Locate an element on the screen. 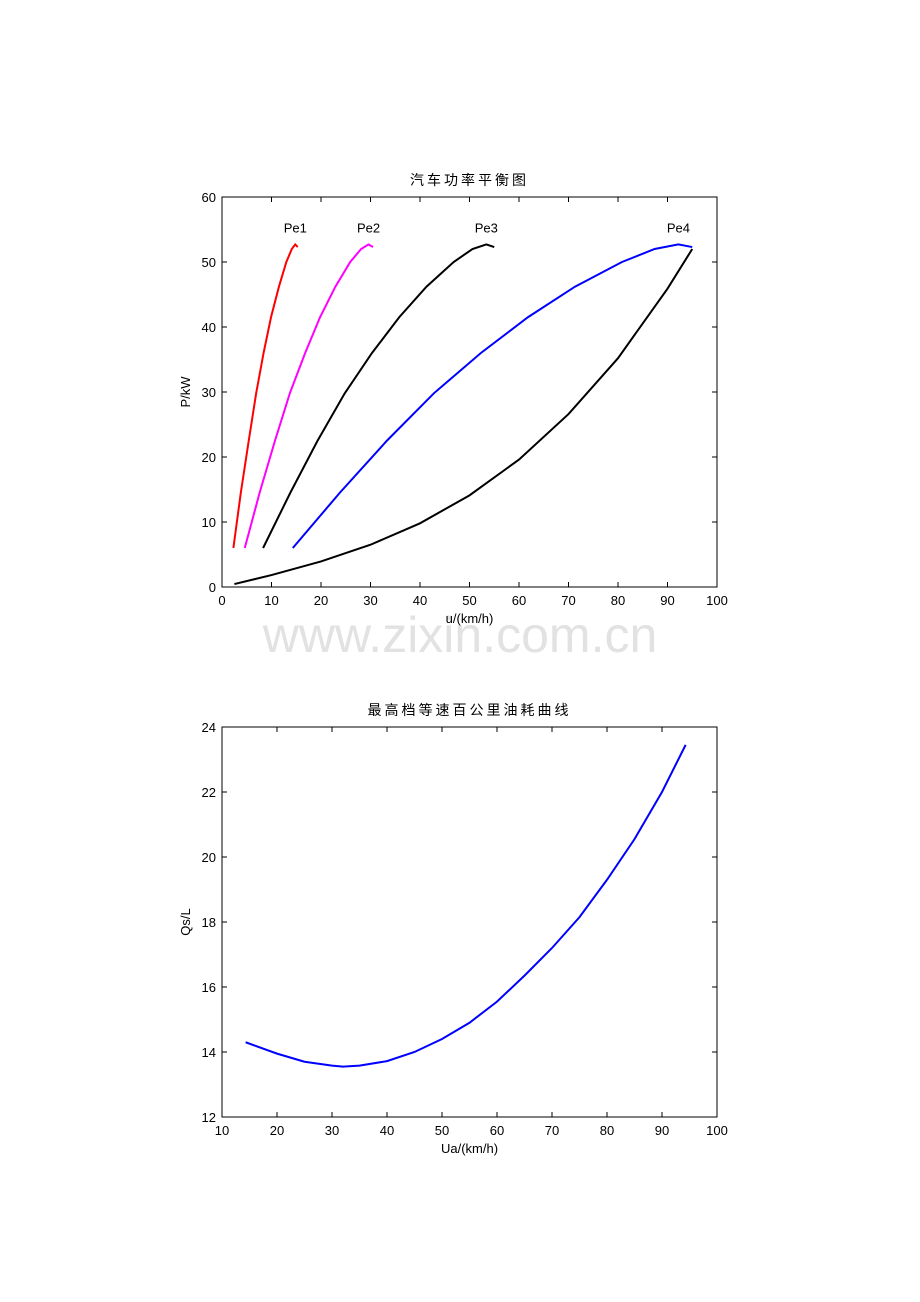 The image size is (920, 1302). series-label: Pe3 is located at coordinates (486, 227).